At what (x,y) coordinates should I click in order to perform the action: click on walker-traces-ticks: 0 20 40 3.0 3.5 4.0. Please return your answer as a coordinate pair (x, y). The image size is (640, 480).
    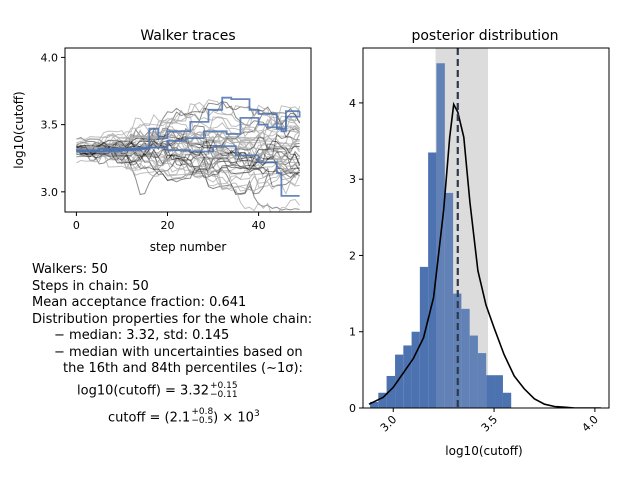
    Looking at the image, I should click on (153, 141).